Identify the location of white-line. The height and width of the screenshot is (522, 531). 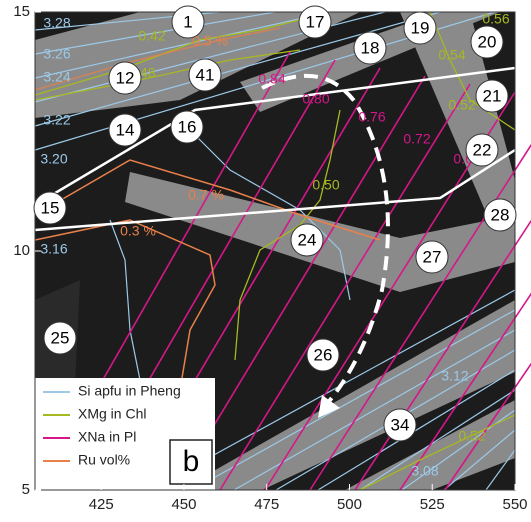
(275, 190).